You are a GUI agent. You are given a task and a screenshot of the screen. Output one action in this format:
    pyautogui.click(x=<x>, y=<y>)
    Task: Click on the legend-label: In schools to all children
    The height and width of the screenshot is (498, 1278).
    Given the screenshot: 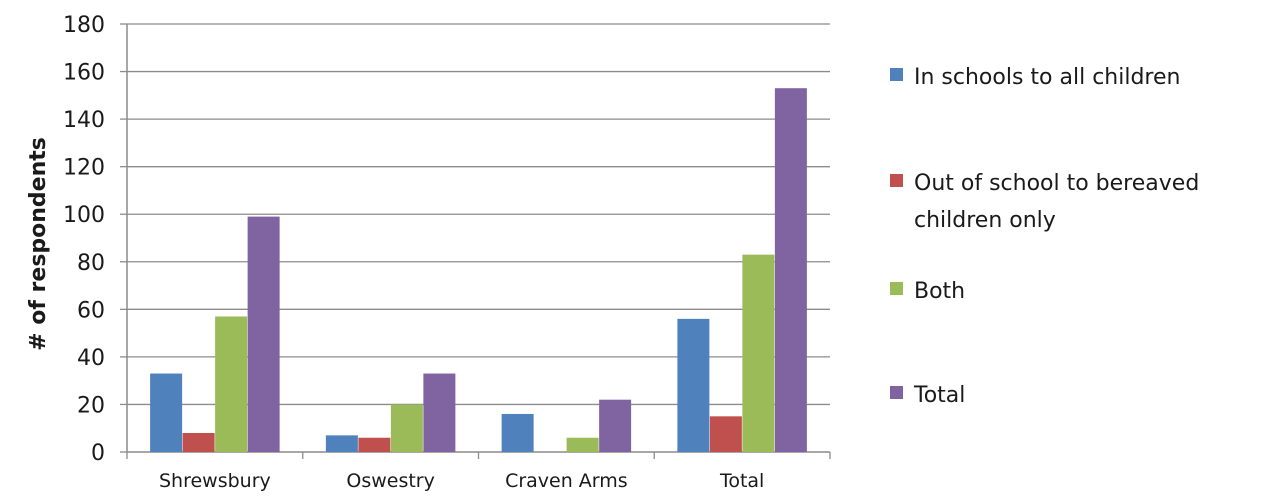 What is the action you would take?
    pyautogui.click(x=1047, y=77)
    